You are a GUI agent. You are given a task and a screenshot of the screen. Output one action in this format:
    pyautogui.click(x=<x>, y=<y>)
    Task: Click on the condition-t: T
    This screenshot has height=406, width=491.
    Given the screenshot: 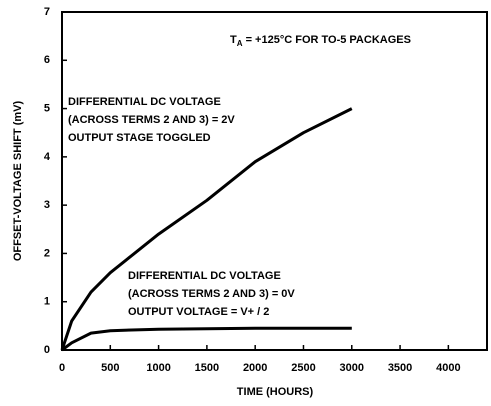 What is the action you would take?
    pyautogui.click(x=233, y=40)
    